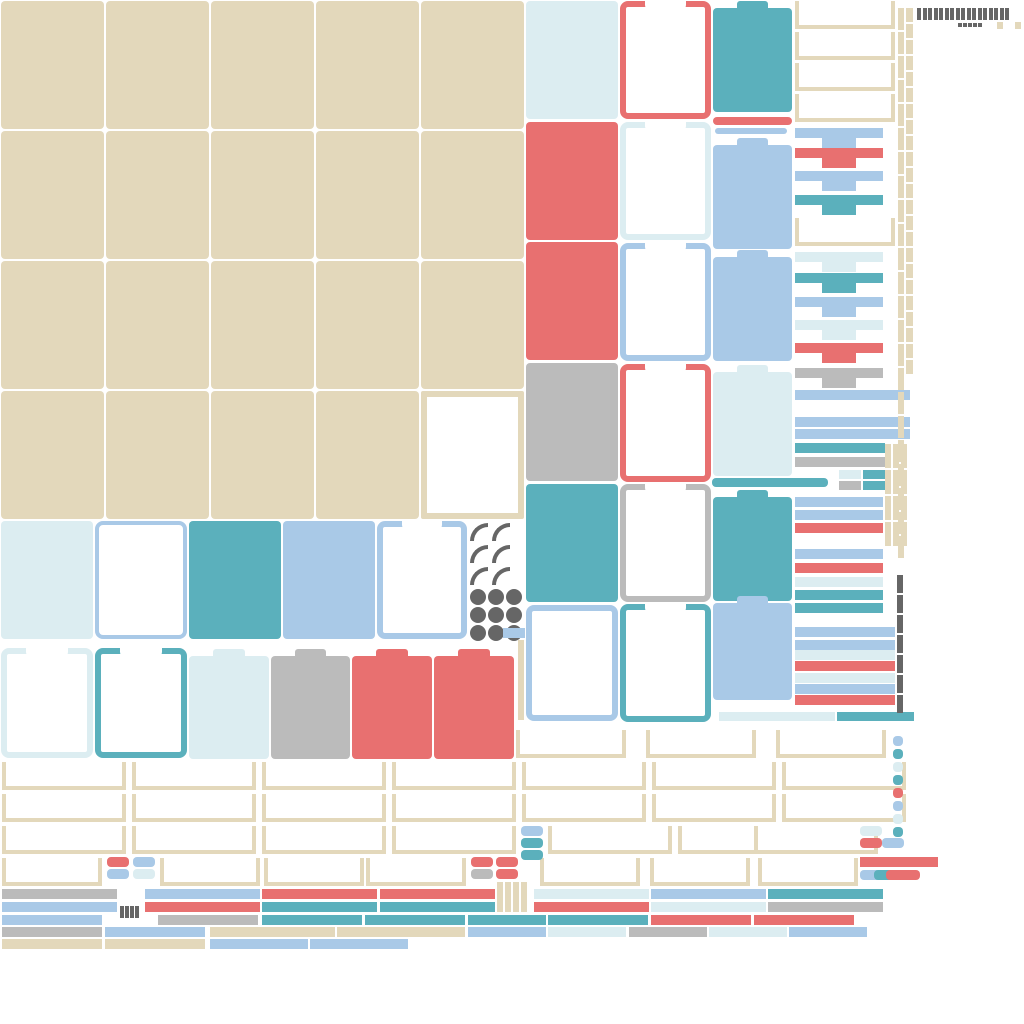 The height and width of the screenshot is (1024, 1024). What do you see at coordinates (839, 302) in the screenshot?
I see `banner-sticker` at bounding box center [839, 302].